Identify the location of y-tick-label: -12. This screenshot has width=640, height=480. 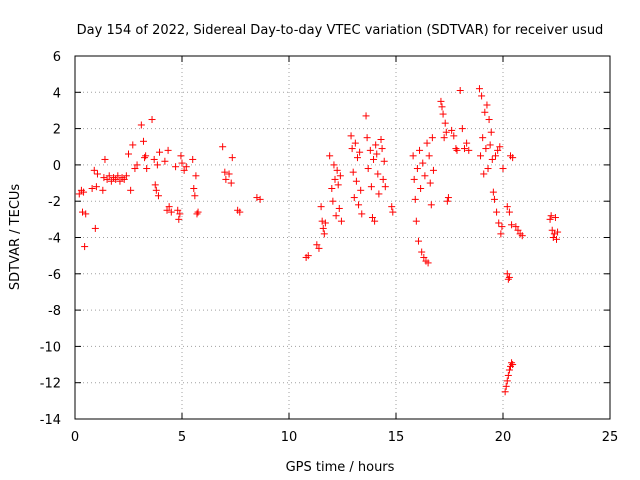
(50, 384).